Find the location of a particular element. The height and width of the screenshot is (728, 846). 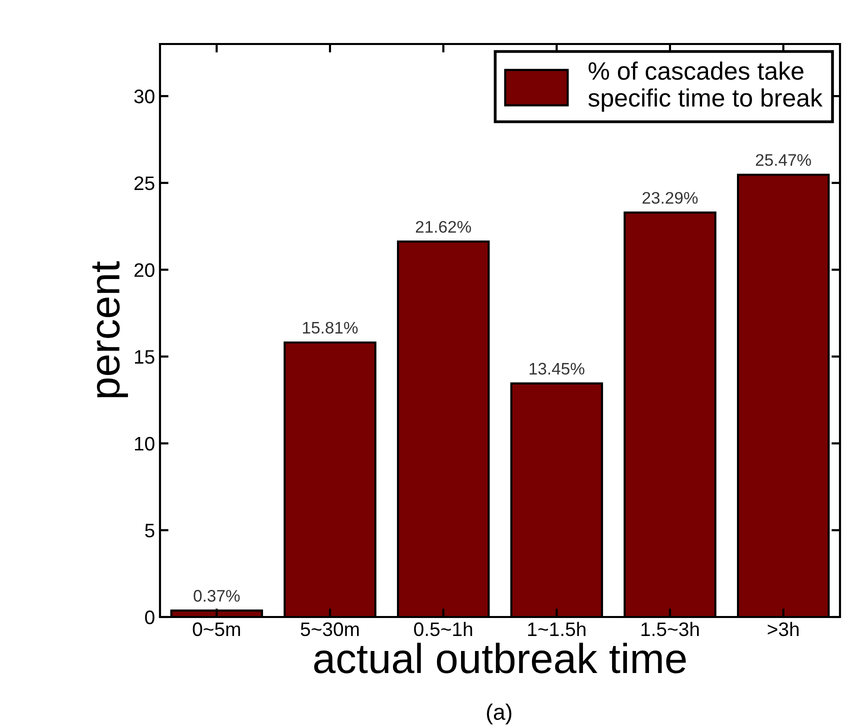

text: 13.45% is located at coordinates (557, 368).